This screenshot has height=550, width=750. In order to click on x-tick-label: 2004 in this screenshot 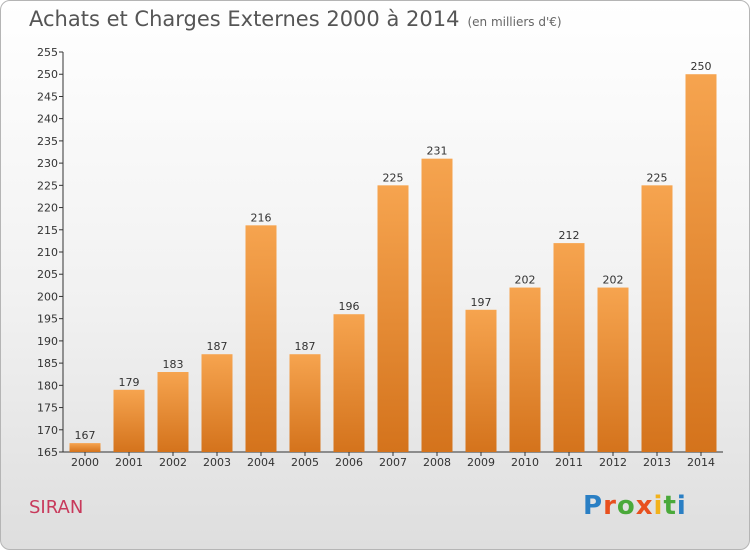, I will do `click(261, 462)`.